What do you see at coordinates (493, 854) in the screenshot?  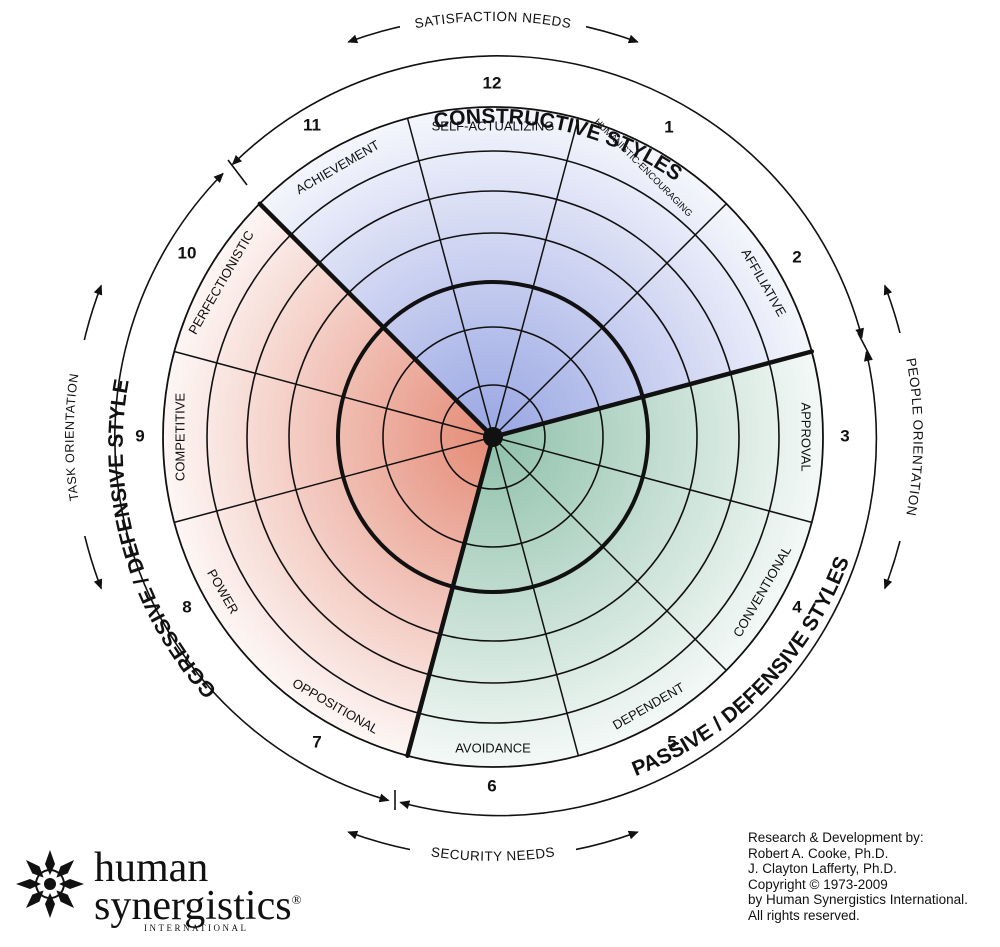 I see `security-needs-label: SECURITY NEEDS` at bounding box center [493, 854].